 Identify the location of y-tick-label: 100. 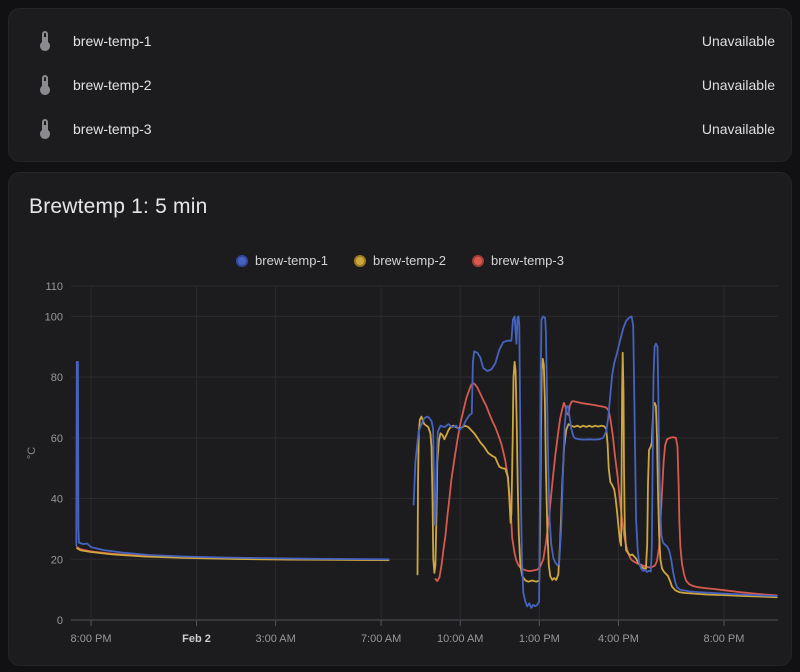
(54, 317).